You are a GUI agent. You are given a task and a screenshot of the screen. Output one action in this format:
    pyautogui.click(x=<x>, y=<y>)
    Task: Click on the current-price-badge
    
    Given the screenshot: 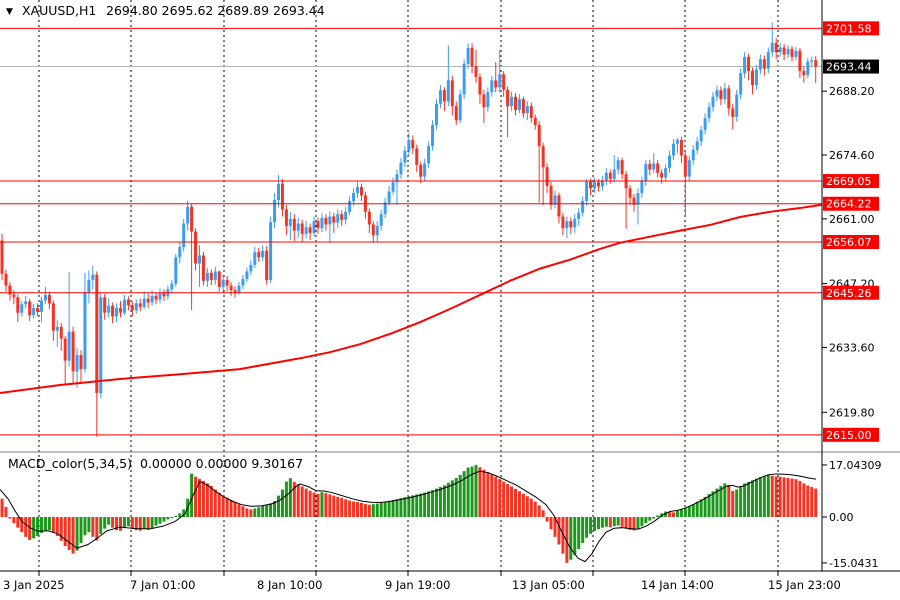 What is the action you would take?
    pyautogui.click(x=851, y=66)
    